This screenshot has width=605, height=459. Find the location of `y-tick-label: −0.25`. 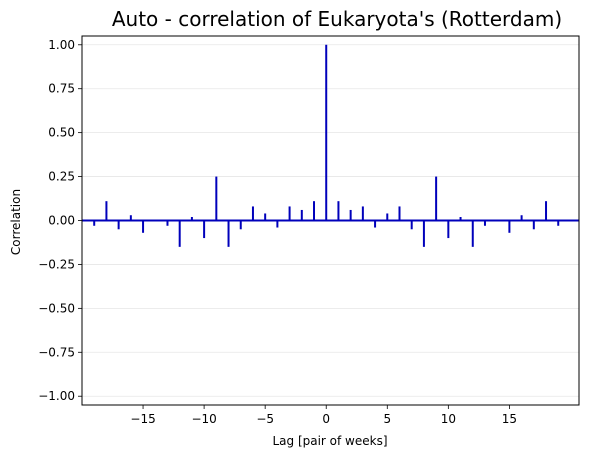

y-tick-label: −0.25 is located at coordinates (56, 264).